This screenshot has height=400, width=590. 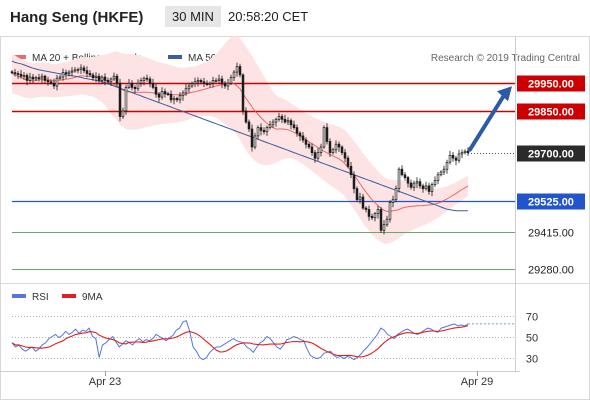 I want to click on ma50-legend-swatch, so click(x=175, y=57).